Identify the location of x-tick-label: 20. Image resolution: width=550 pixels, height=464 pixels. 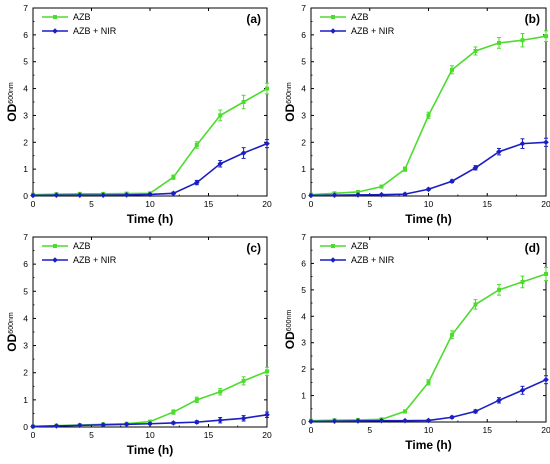
(267, 204).